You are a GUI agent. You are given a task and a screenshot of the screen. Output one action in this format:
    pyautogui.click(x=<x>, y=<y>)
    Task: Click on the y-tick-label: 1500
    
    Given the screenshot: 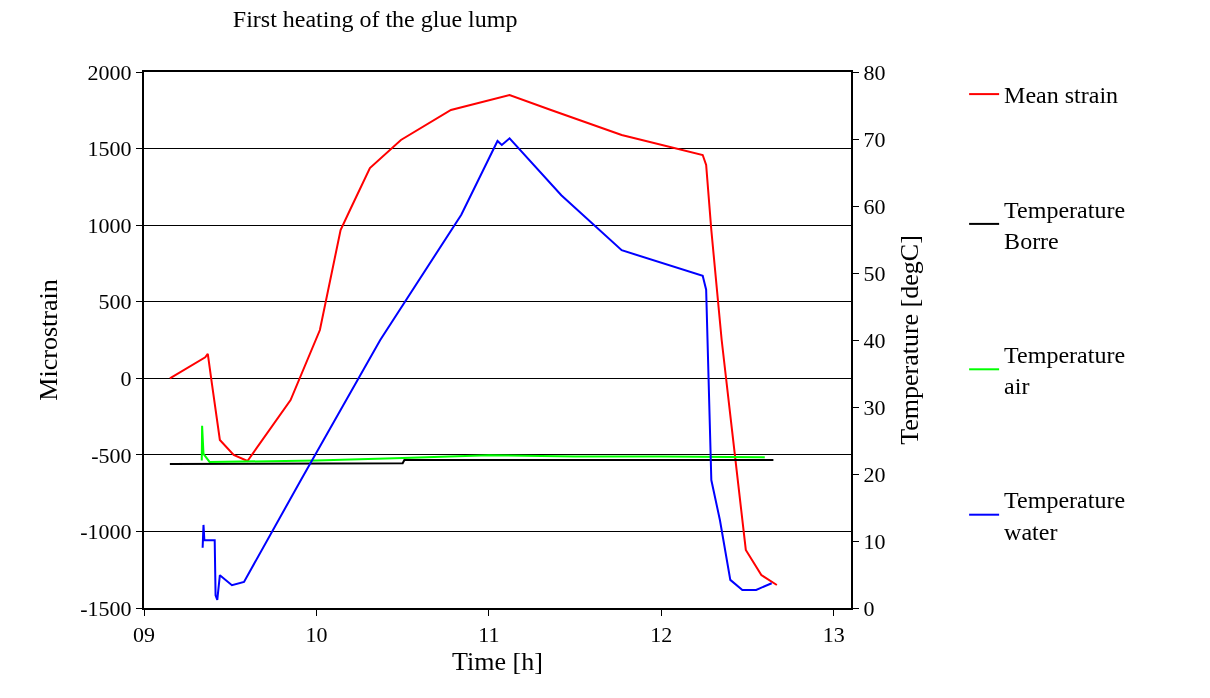 What is the action you would take?
    pyautogui.click(x=109, y=149)
    